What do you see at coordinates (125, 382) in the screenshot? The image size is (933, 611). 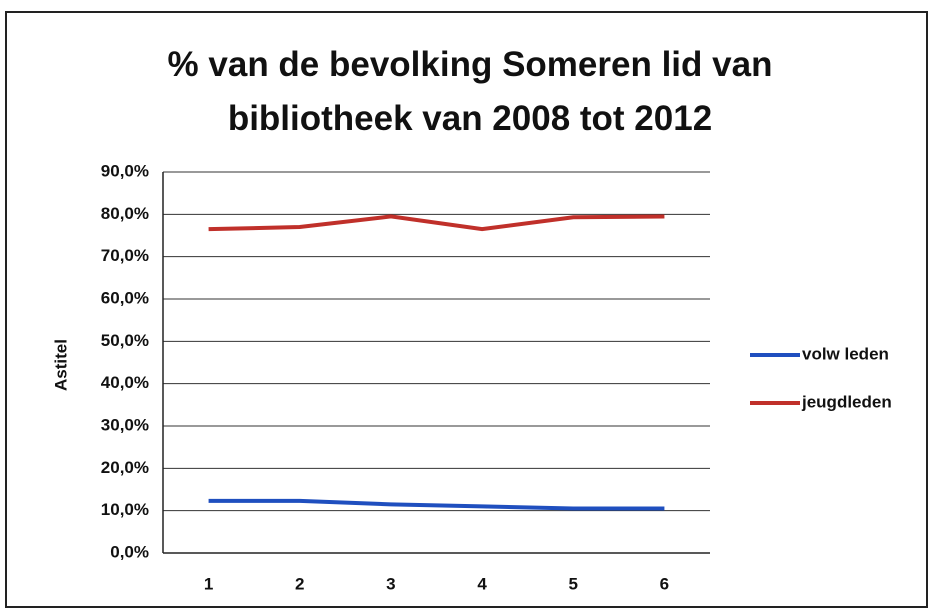 I see `y-tick-label: 40,0%` at bounding box center [125, 382].